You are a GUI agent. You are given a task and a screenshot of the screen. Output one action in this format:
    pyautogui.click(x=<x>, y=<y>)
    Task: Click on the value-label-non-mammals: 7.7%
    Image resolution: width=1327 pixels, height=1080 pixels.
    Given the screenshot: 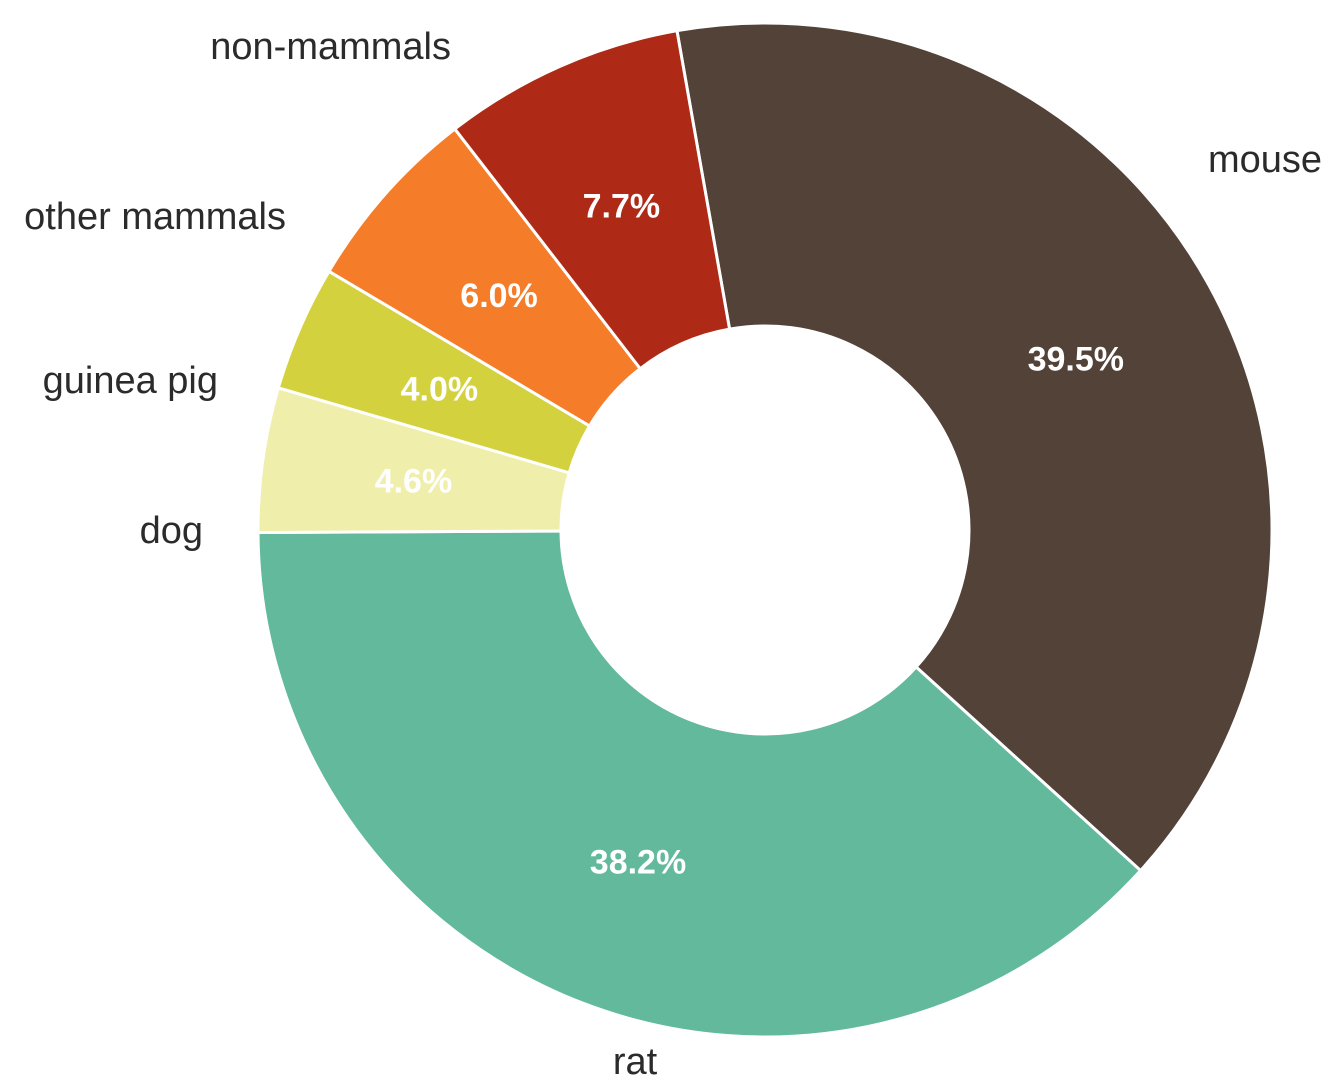 What is the action you would take?
    pyautogui.click(x=622, y=206)
    